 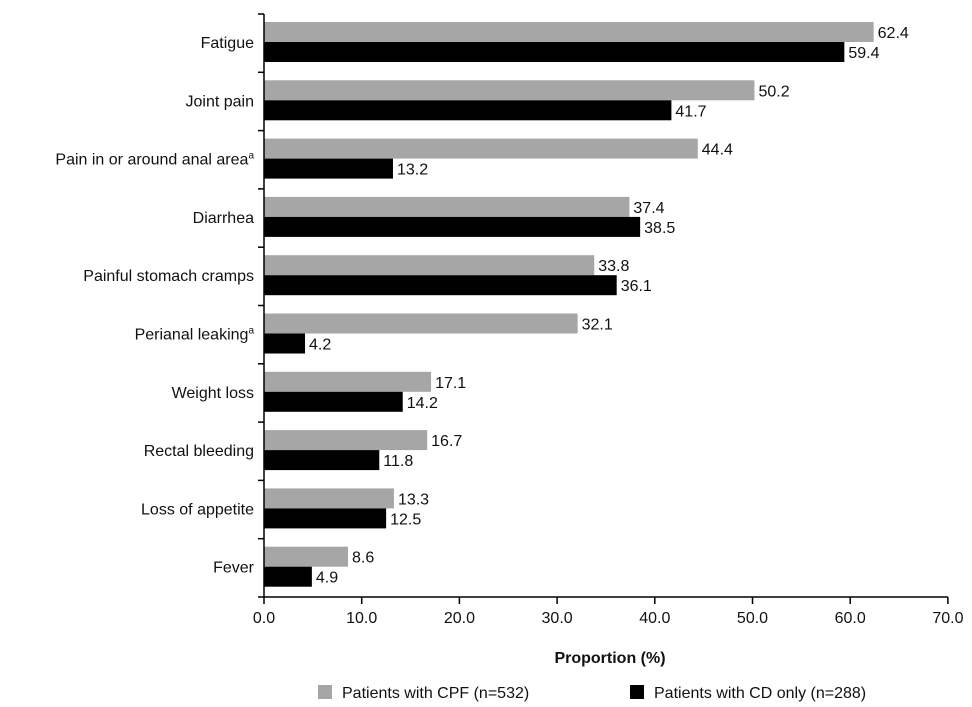 I want to click on category-label: Fatigue, so click(x=227, y=43).